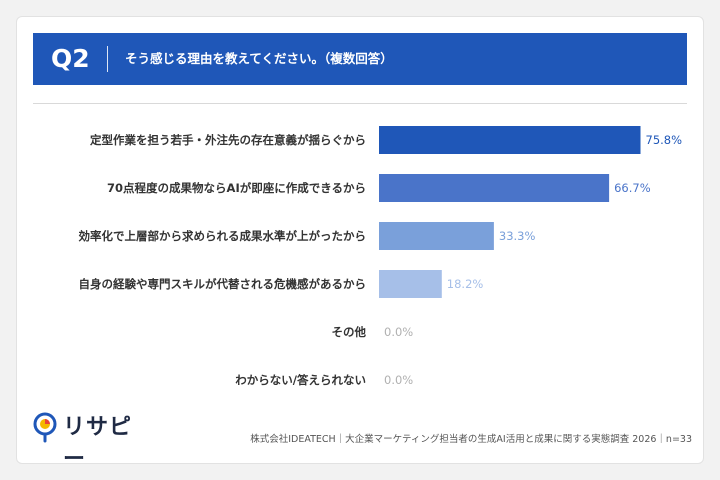 This screenshot has height=480, width=720. What do you see at coordinates (223, 284) in the screenshot?
I see `category-label: 自身の経験や専門スキルが代替される危機感があるから` at bounding box center [223, 284].